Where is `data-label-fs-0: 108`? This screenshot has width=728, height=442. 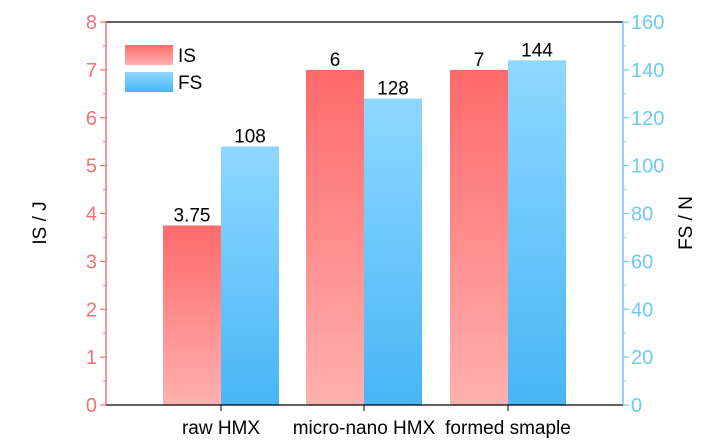
data-label-fs-0: 108 is located at coordinates (250, 136).